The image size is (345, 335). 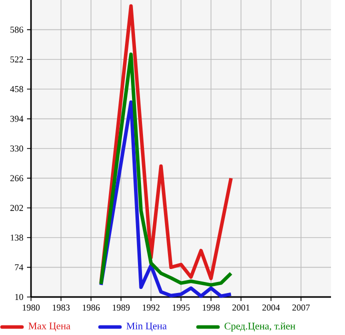 What do you see at coordinates (181, 307) in the screenshot?
I see `x-tick-label: 1995` at bounding box center [181, 307].